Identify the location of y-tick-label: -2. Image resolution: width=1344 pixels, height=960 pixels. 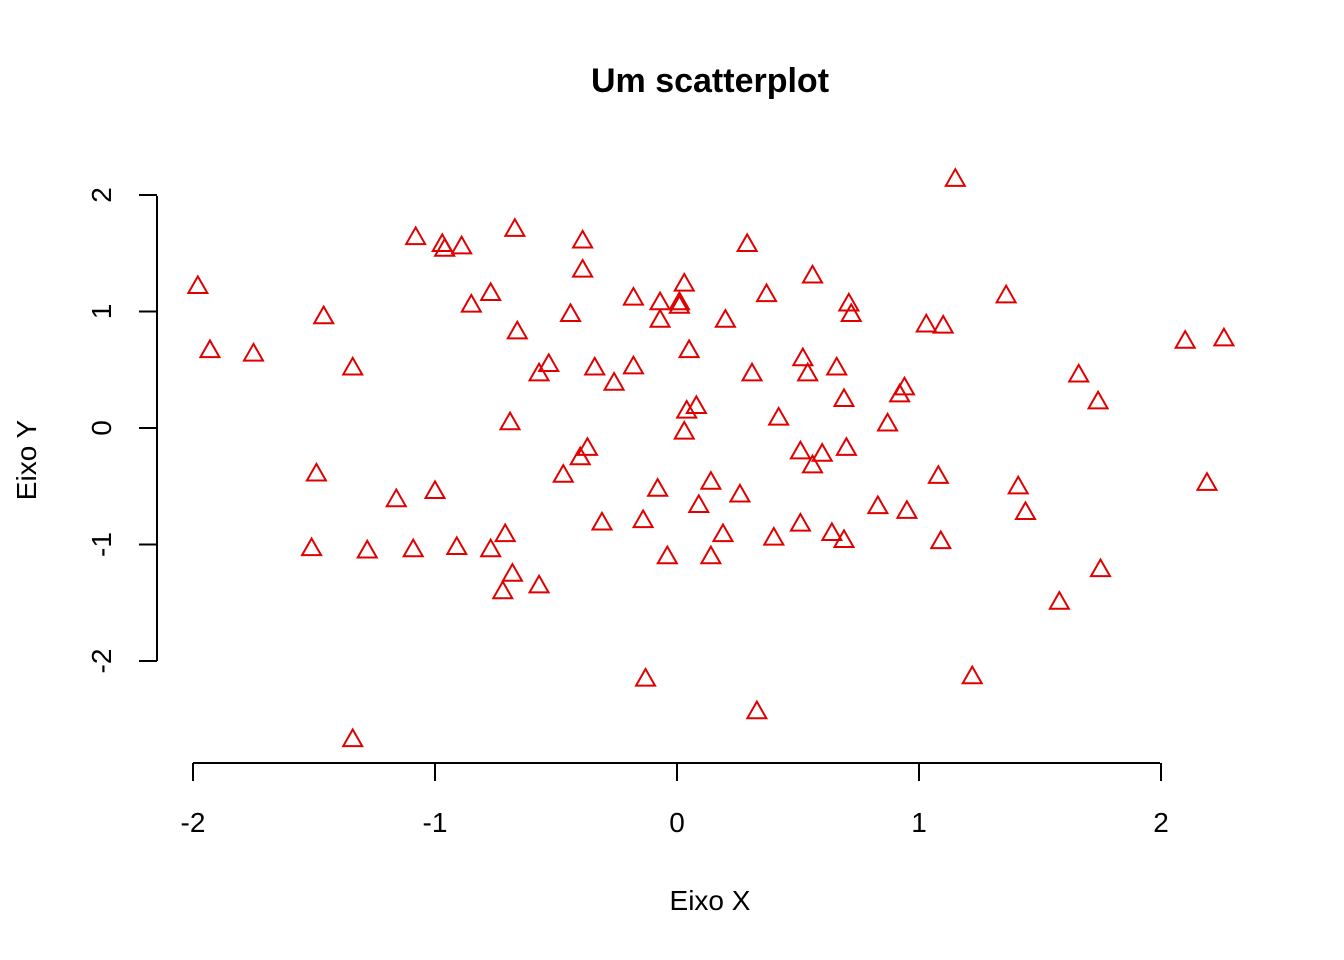
(101, 661).